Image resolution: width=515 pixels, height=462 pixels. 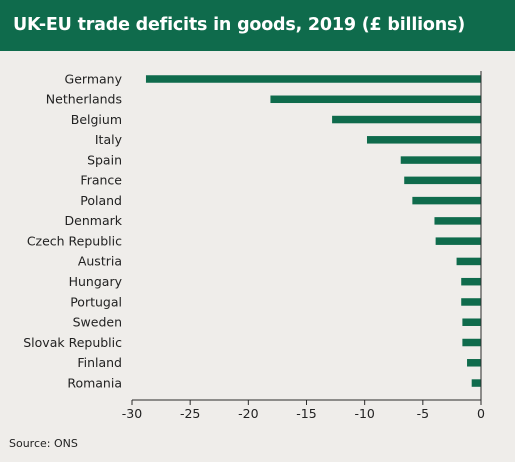 What do you see at coordinates (474, 363) in the screenshot?
I see `bar-finland` at bounding box center [474, 363].